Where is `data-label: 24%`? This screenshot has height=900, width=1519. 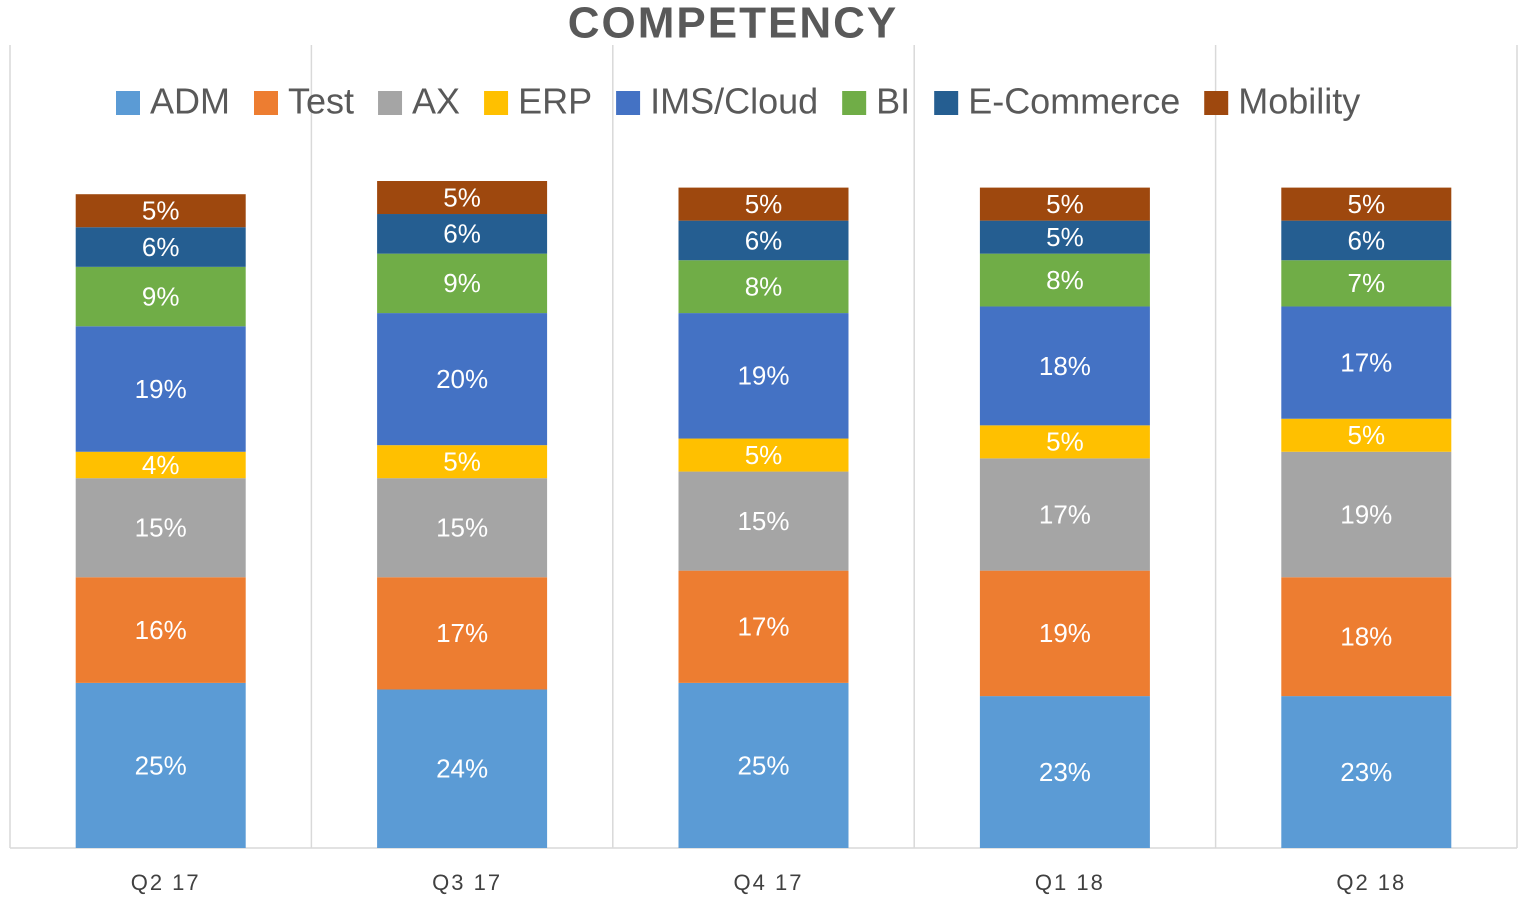
data-label: 24% is located at coordinates (462, 769).